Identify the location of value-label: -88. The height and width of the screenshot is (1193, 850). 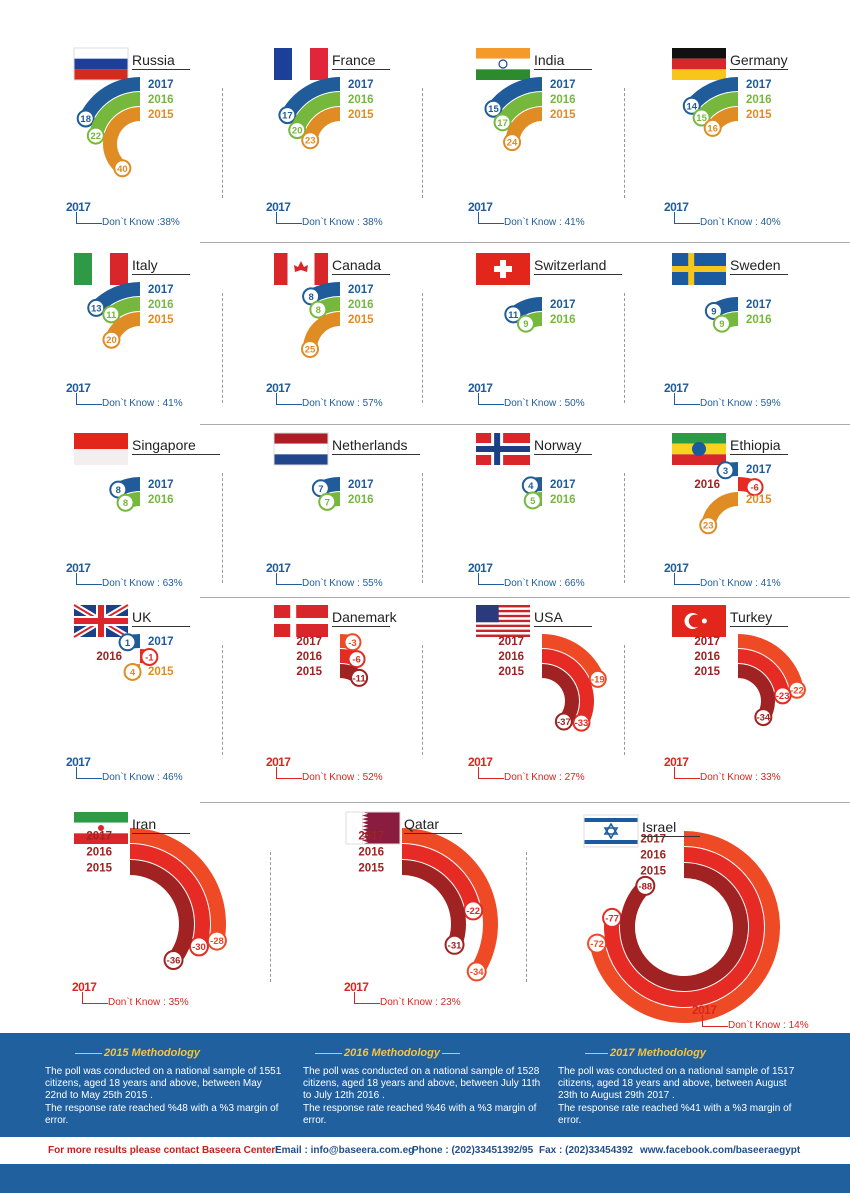
(645, 886).